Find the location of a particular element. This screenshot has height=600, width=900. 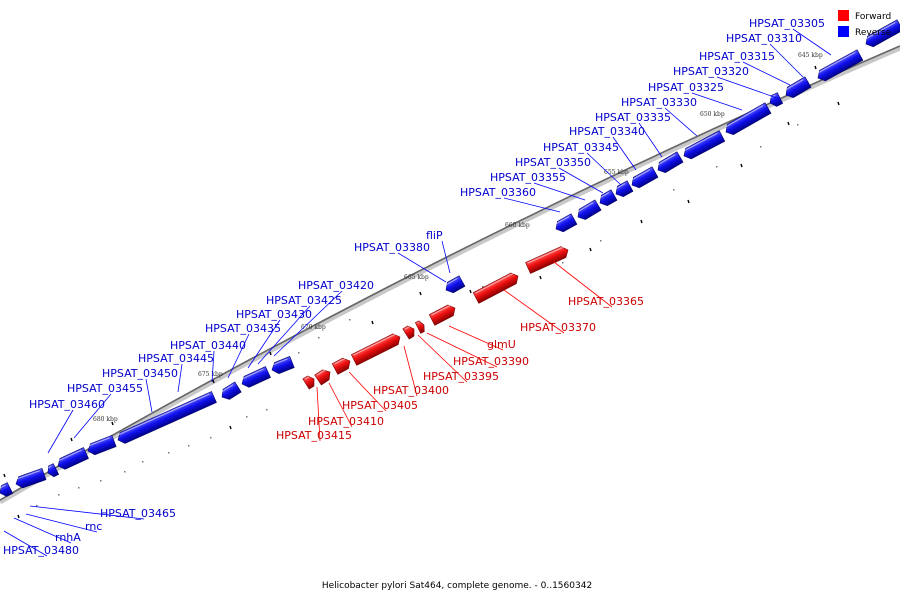

forward-strand-genes is located at coordinates (435, 318).